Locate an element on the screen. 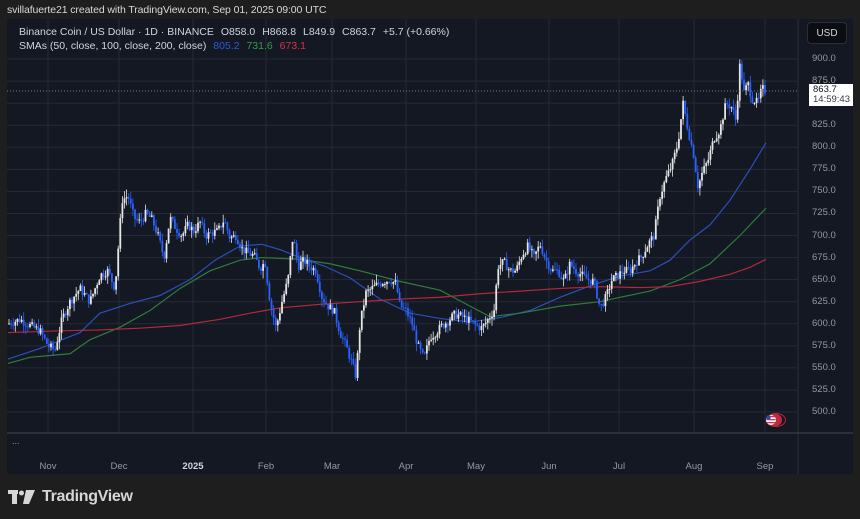  ohlc-change: +5.7 (+0.66%) is located at coordinates (416, 32).